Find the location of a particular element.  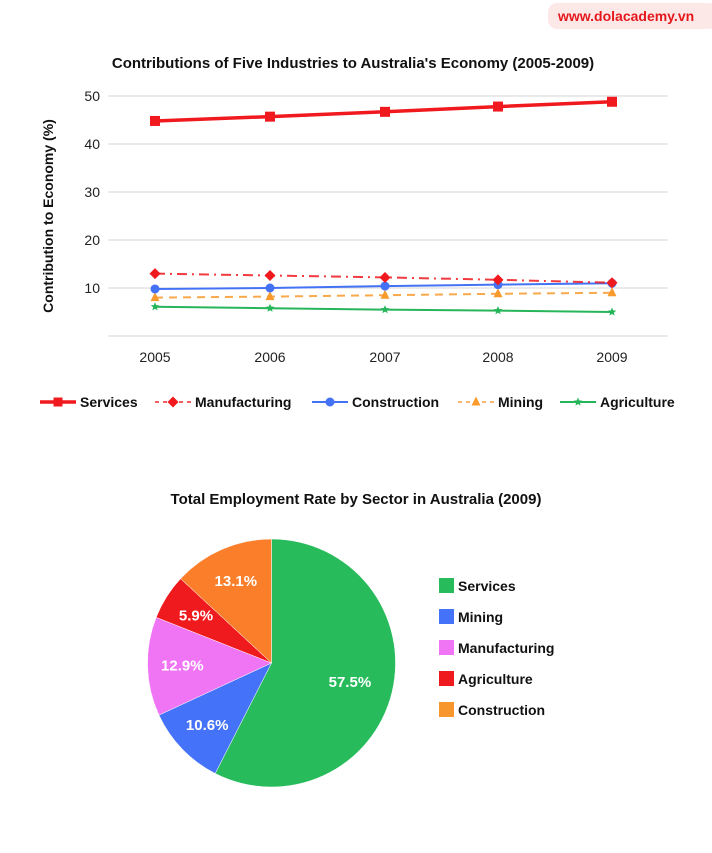

x-tick-label: 2006 is located at coordinates (269, 357).